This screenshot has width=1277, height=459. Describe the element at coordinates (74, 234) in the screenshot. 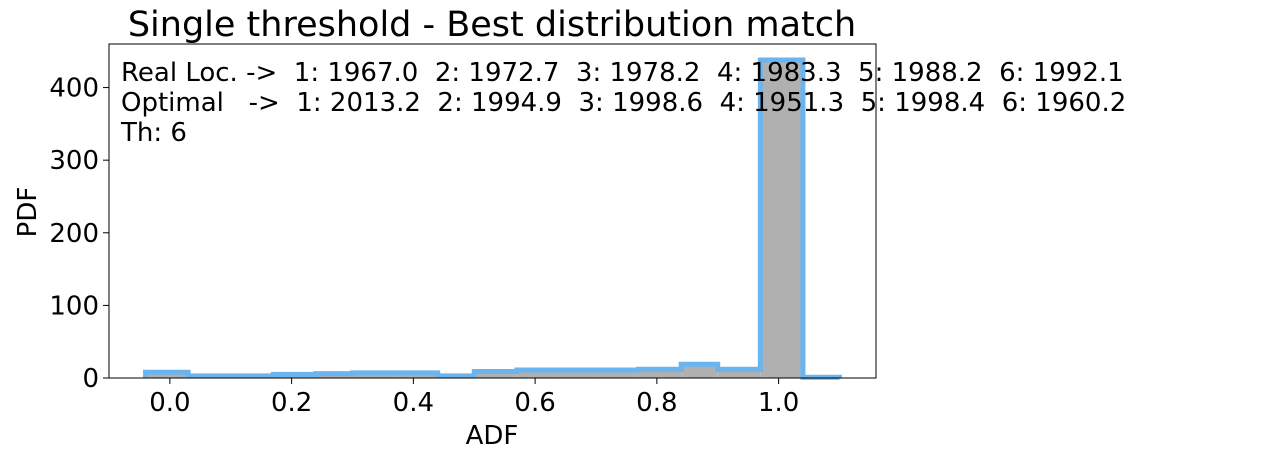

I see `y-tick-label-2: 200` at that location.